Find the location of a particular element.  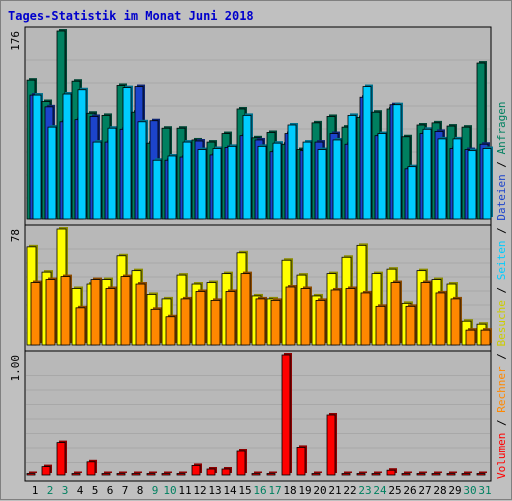

x-tick-label-16: 16 is located at coordinates (259, 490).